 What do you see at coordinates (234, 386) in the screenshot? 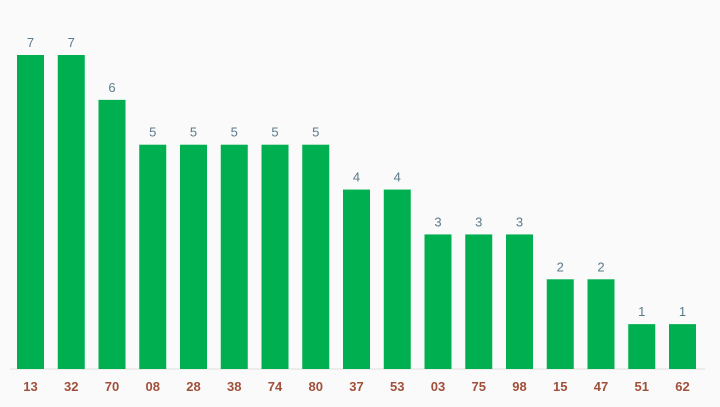
I see `category-label-38: 38` at bounding box center [234, 386].